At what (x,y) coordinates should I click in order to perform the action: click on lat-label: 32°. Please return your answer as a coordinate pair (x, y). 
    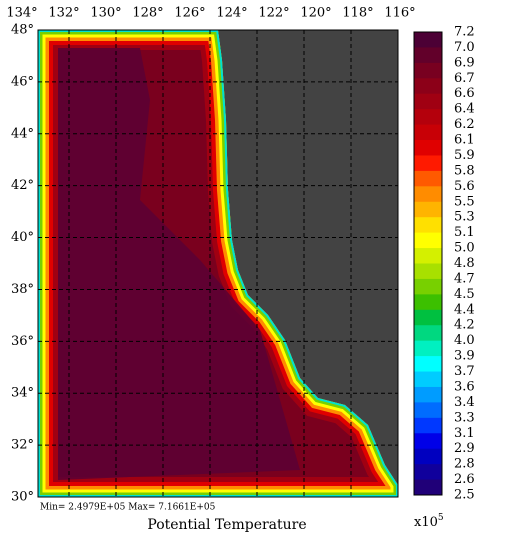
    Looking at the image, I should click on (22, 445).